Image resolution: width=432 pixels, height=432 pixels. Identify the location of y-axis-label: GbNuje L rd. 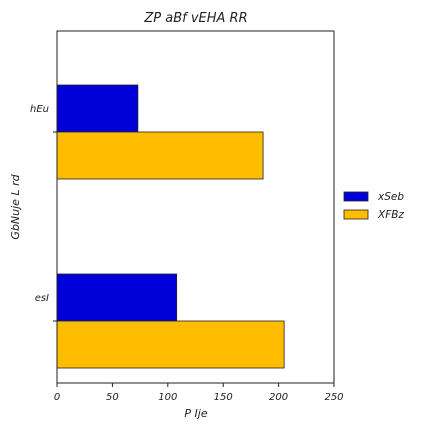
(15, 206).